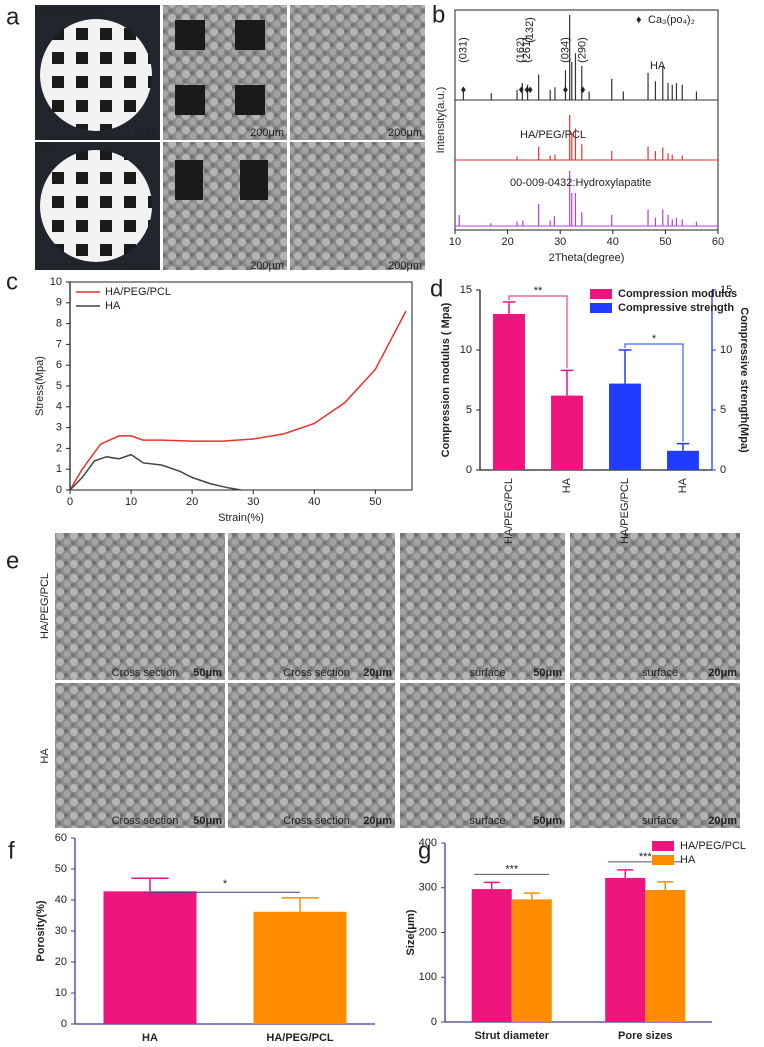  Describe the element at coordinates (658, 66) in the screenshot. I see `series-label: HA` at that location.